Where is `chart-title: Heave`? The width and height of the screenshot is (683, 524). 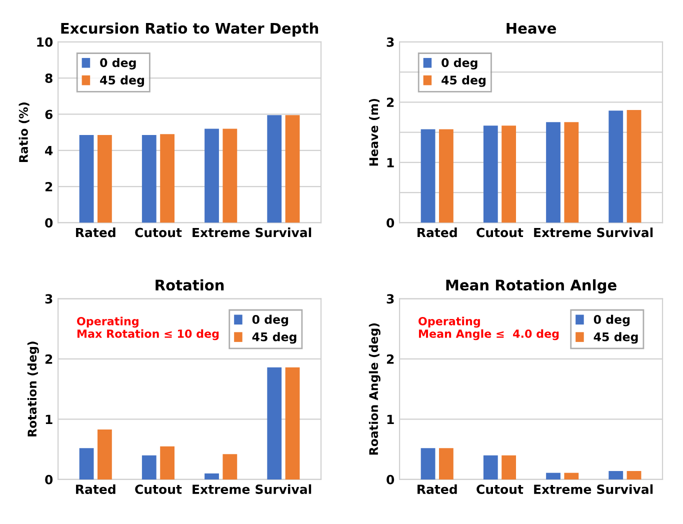 chart-title: Heave is located at coordinates (531, 28).